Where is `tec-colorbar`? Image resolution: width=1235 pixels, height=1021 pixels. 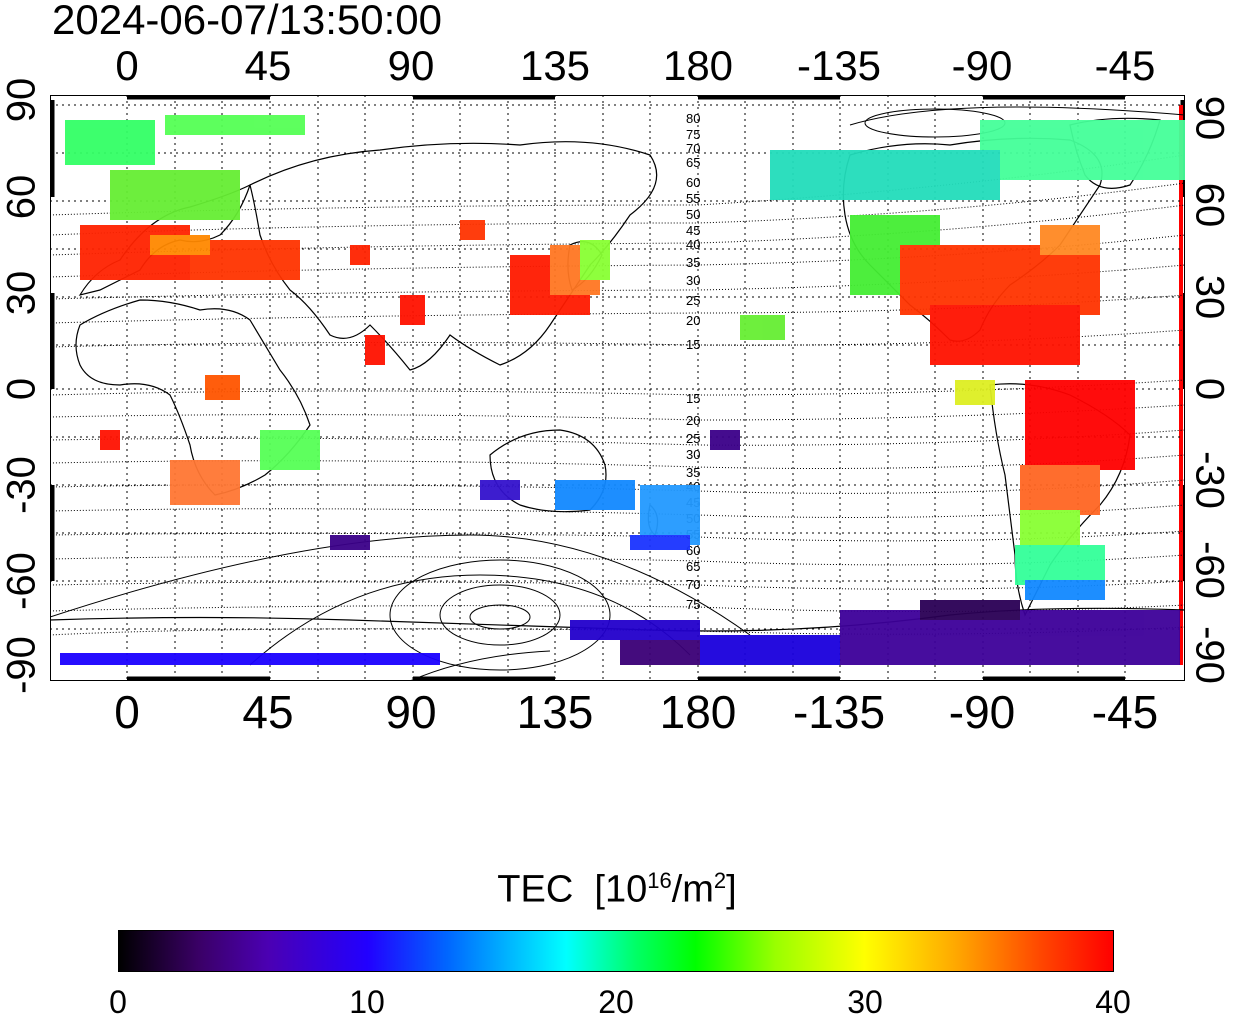 tec-colorbar is located at coordinates (616, 951).